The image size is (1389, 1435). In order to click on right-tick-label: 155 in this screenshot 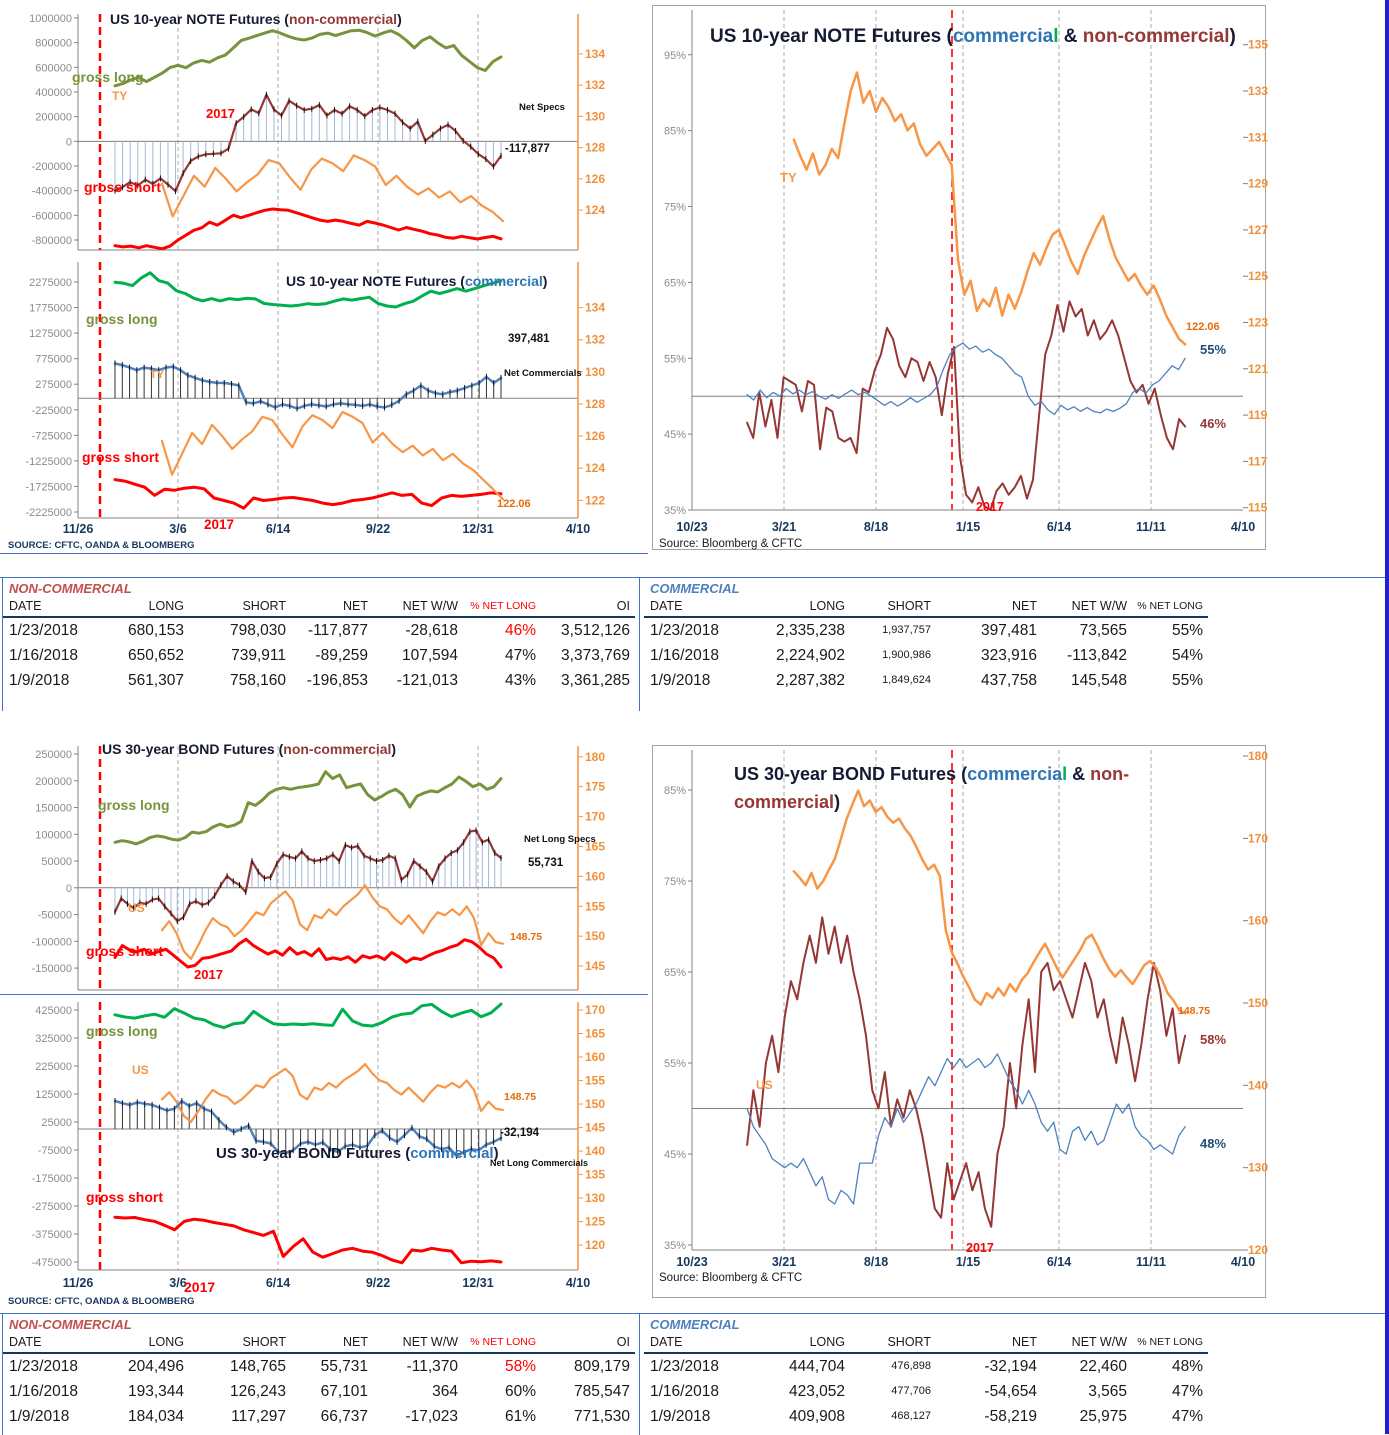, I will do `click(595, 906)`.